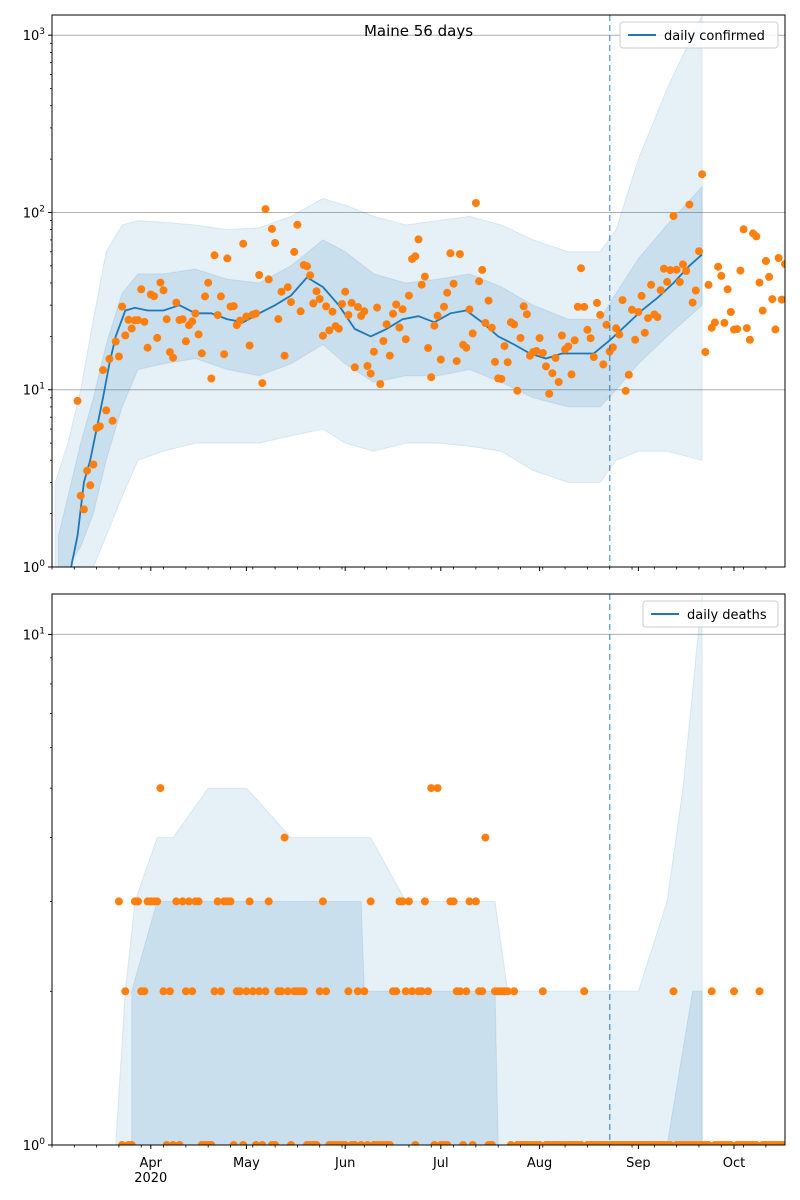 This screenshot has width=800, height=1200. I want to click on x-year-label: 2020, so click(150, 1178).